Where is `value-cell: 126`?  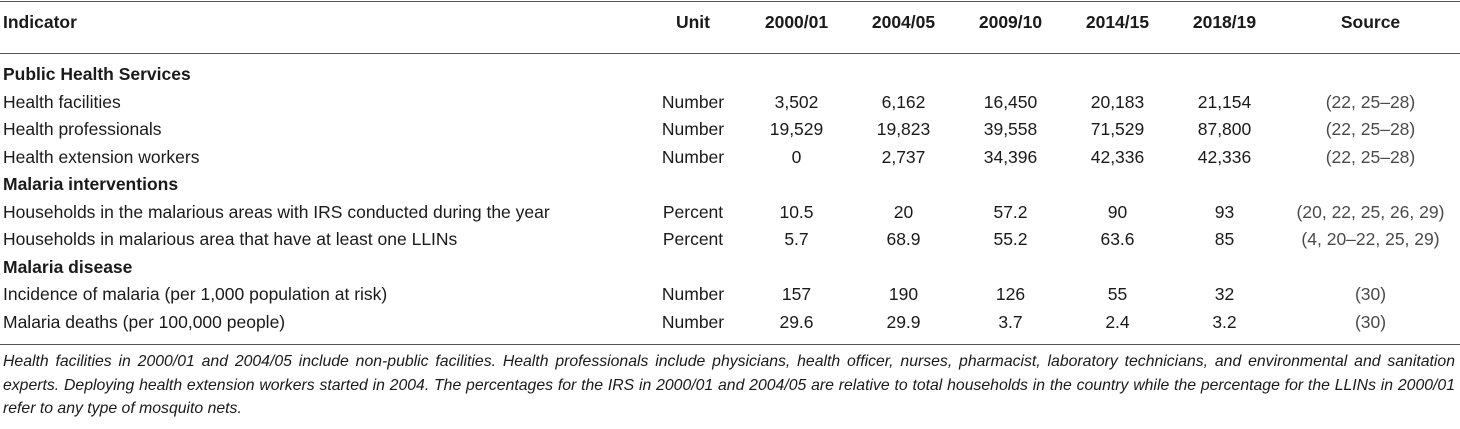 value-cell: 126 is located at coordinates (1010, 294).